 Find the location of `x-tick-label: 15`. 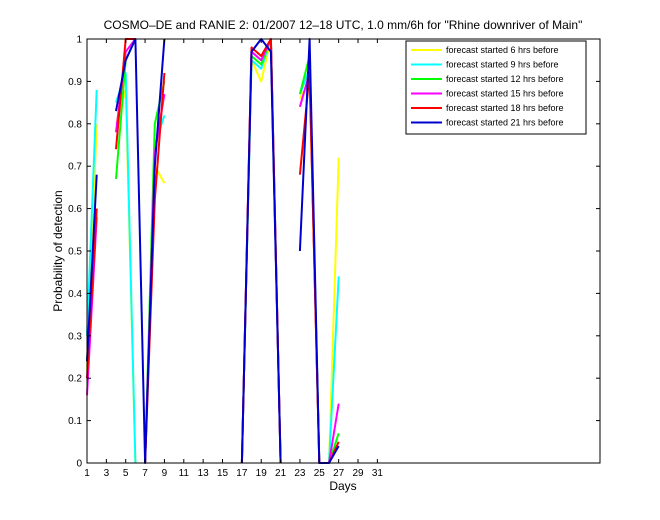

x-tick-label: 15 is located at coordinates (223, 473).